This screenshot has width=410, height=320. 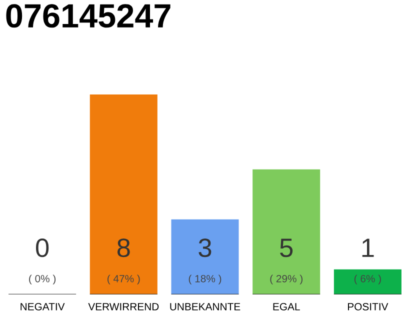 What do you see at coordinates (88, 16) in the screenshot?
I see `chart-title: 076145247` at bounding box center [88, 16].